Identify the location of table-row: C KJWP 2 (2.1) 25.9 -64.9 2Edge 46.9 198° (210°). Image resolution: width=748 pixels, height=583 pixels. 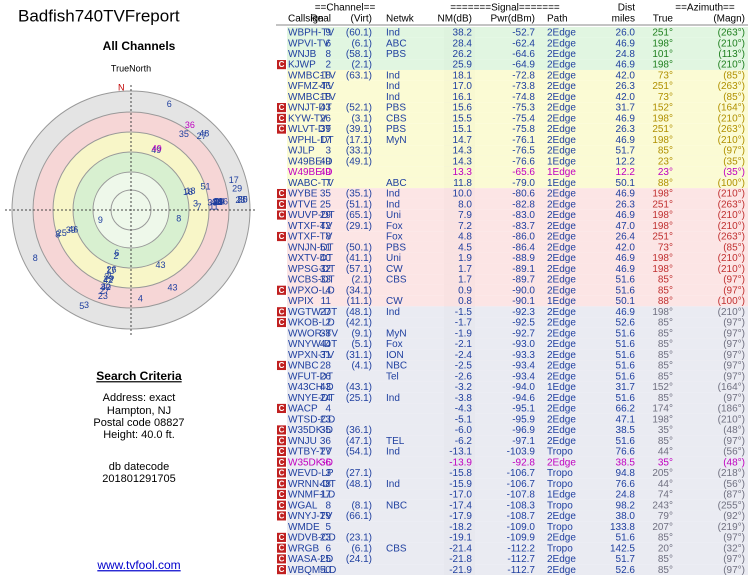
(512, 65).